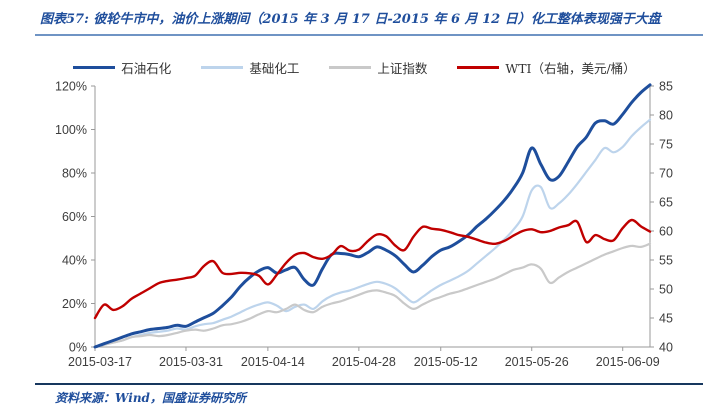 The image size is (709, 410). Describe the element at coordinates (666, 319) in the screenshot. I see `right-axis-tick-label: 45` at that location.